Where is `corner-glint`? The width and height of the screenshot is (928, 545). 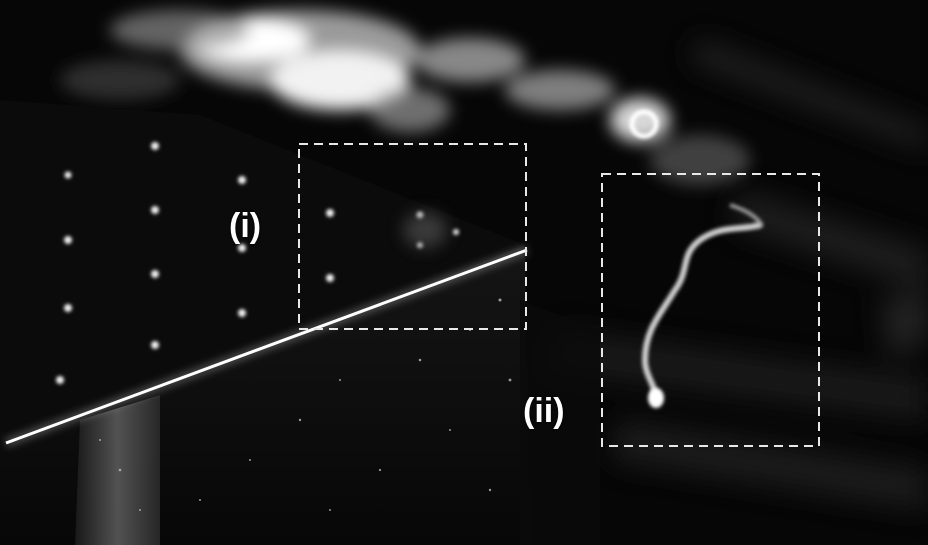
corner-glint is located at coordinates (425, 230).